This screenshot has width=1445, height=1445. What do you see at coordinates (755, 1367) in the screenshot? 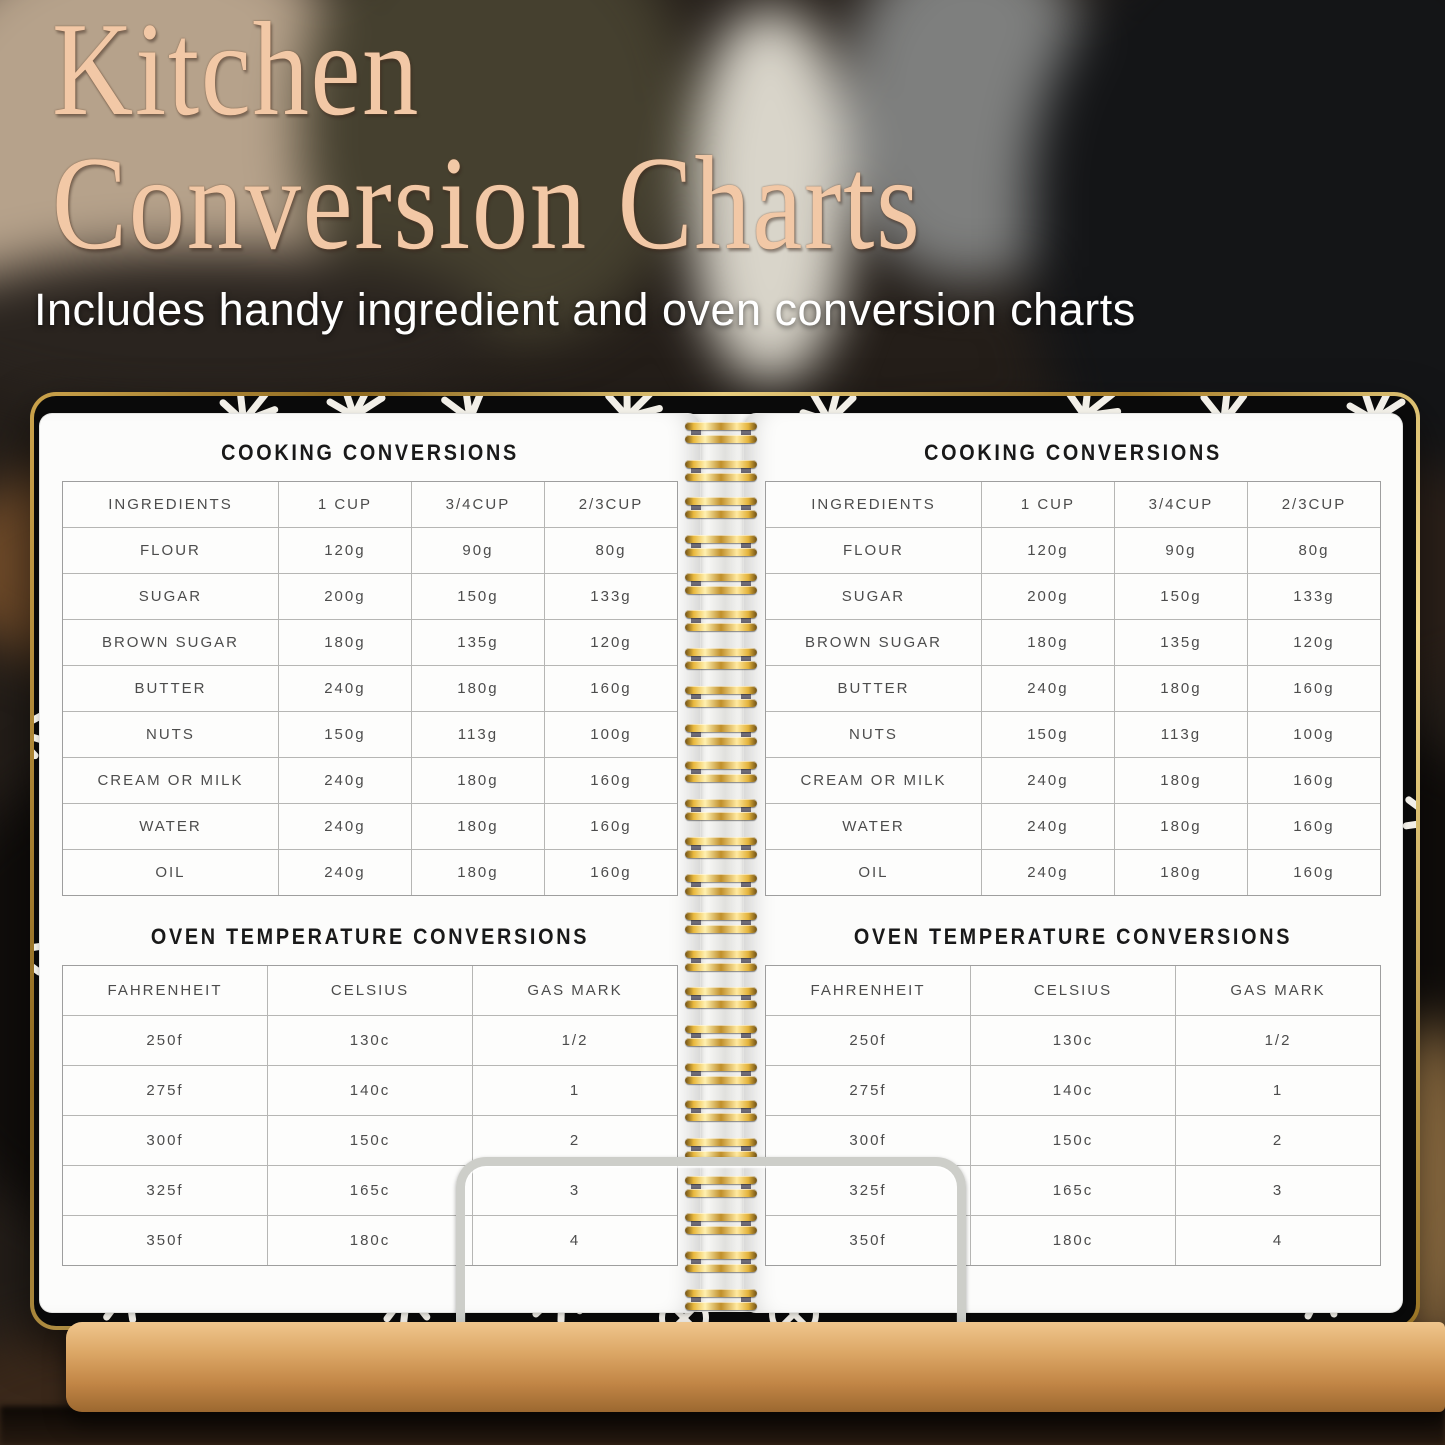
I see `bookstand-ledge` at bounding box center [755, 1367].